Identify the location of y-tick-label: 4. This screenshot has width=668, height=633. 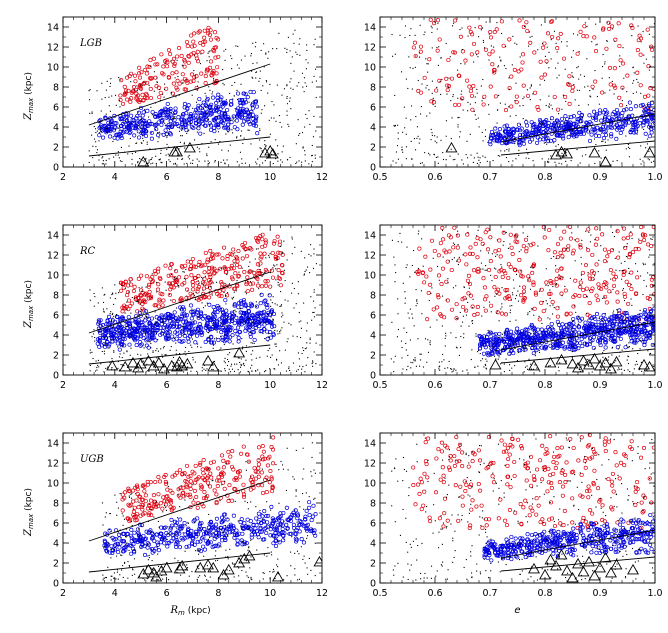
(56, 128).